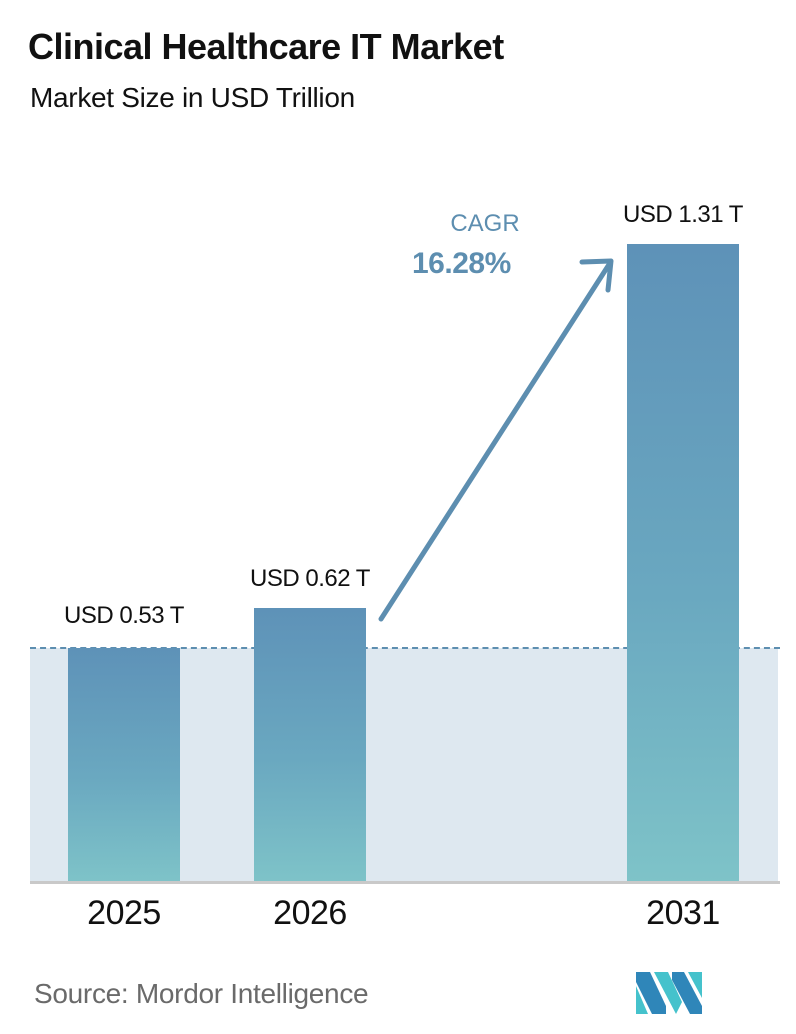 The width and height of the screenshot is (796, 1034). What do you see at coordinates (405, 882) in the screenshot?
I see `x-axis-line` at bounding box center [405, 882].